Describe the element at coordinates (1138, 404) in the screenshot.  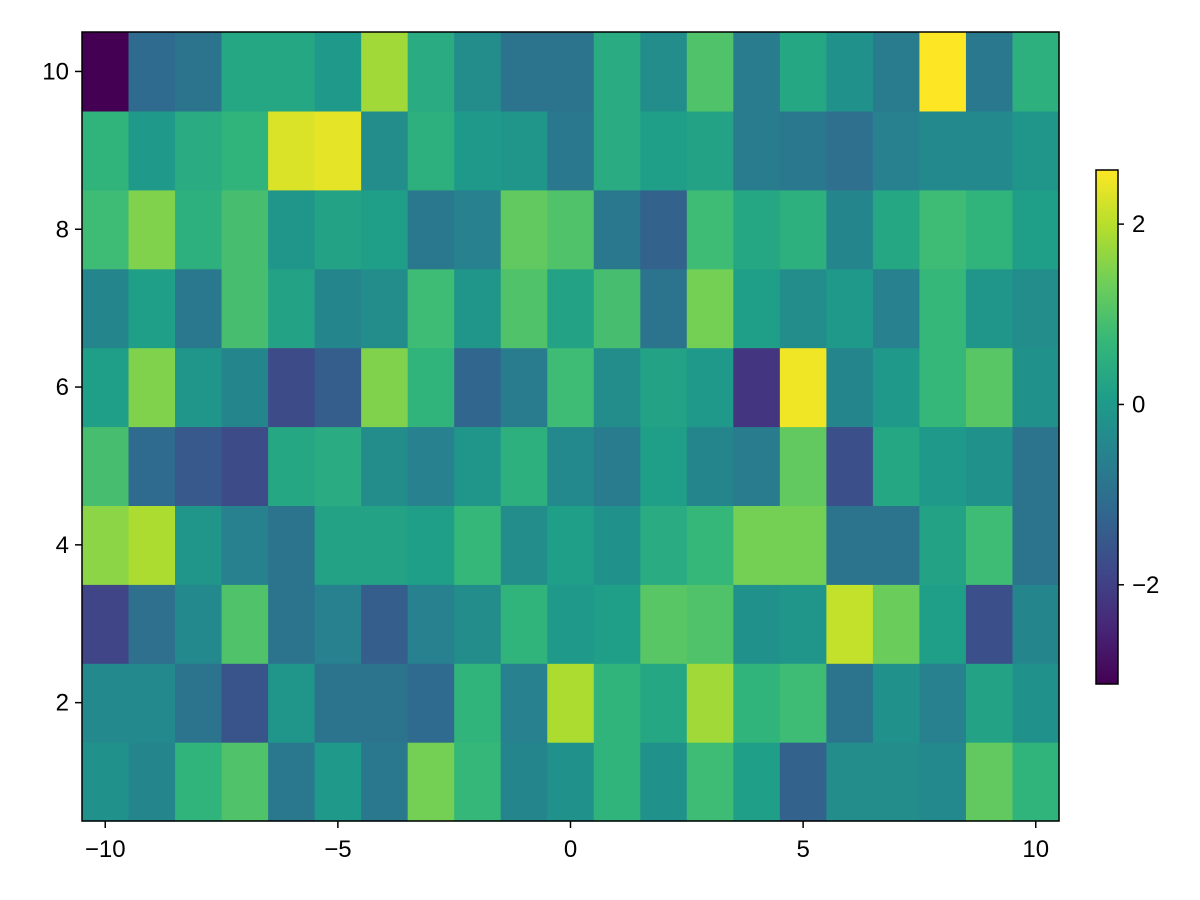
I see `colorbar-tick-label: 0` at that location.